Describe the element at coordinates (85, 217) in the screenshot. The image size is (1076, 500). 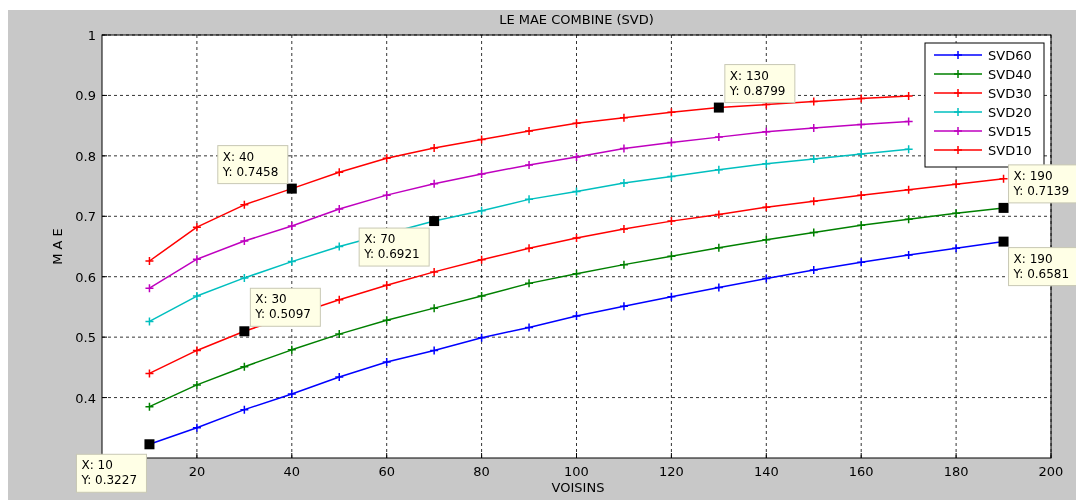
I see `y-tick-label: 0.7` at that location.